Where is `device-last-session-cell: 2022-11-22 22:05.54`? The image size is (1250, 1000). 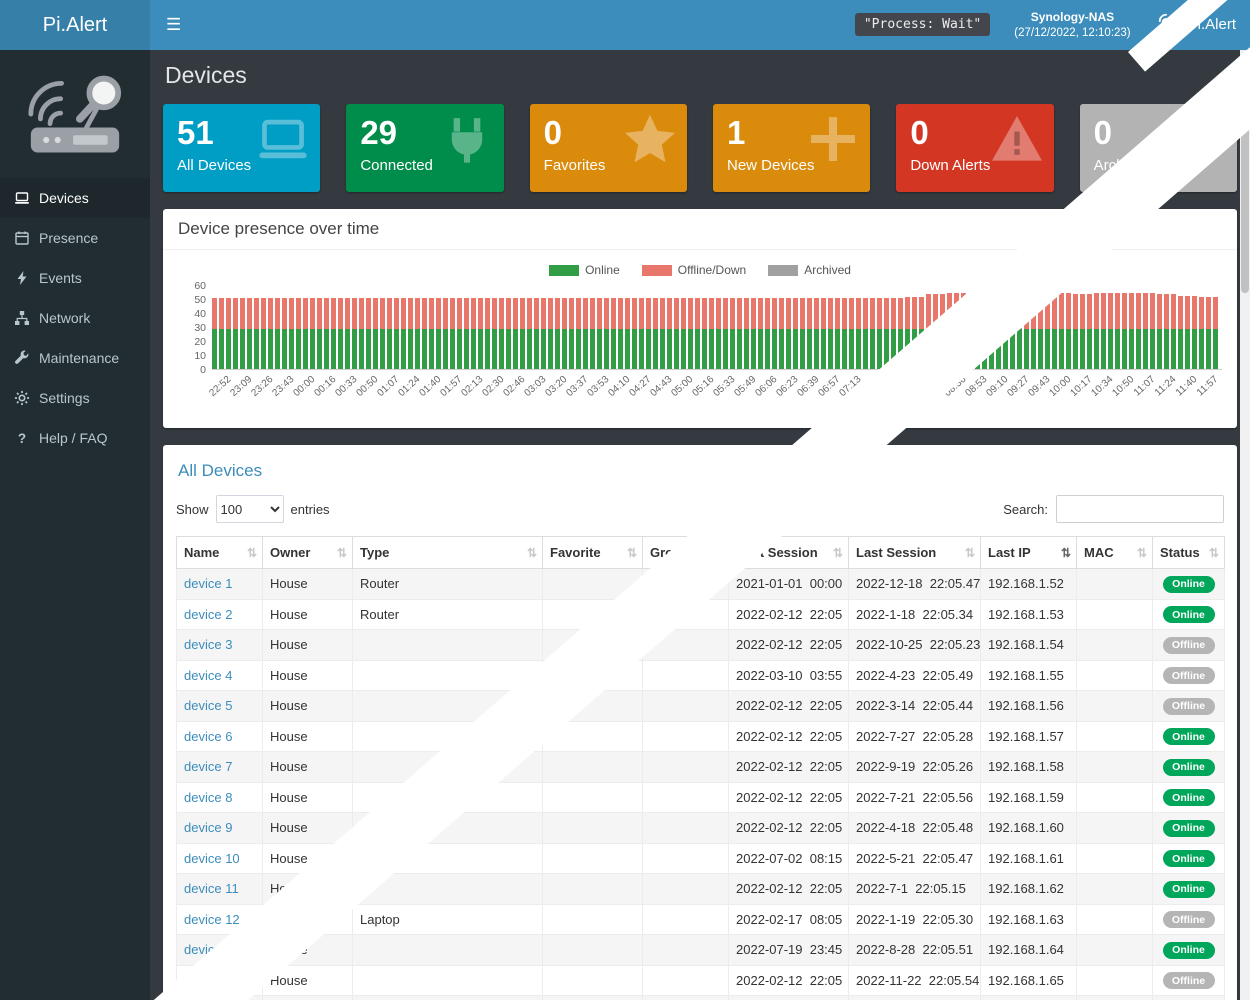 device-last-session-cell: 2022-11-22 22:05.54 is located at coordinates (914, 997).